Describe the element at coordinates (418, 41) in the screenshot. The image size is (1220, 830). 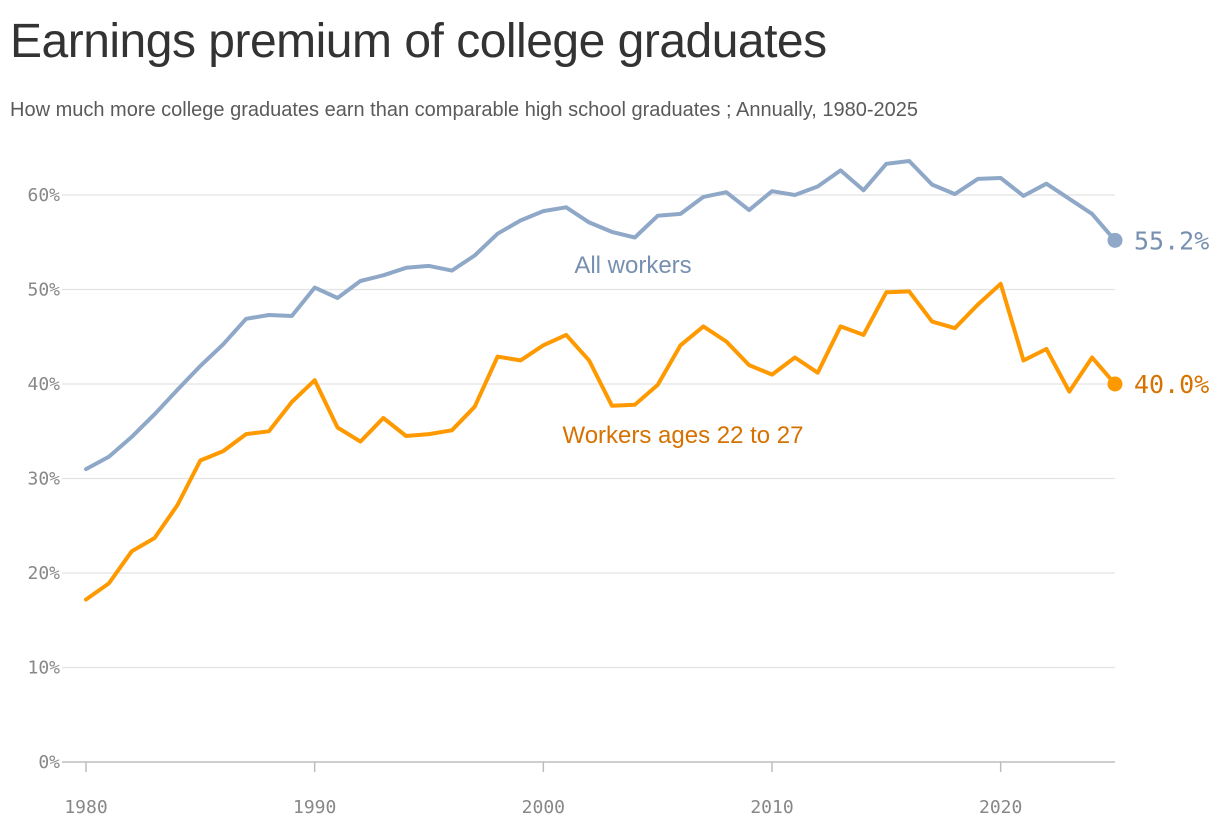
I see `chart-title: Earnings premium of college graduates` at that location.